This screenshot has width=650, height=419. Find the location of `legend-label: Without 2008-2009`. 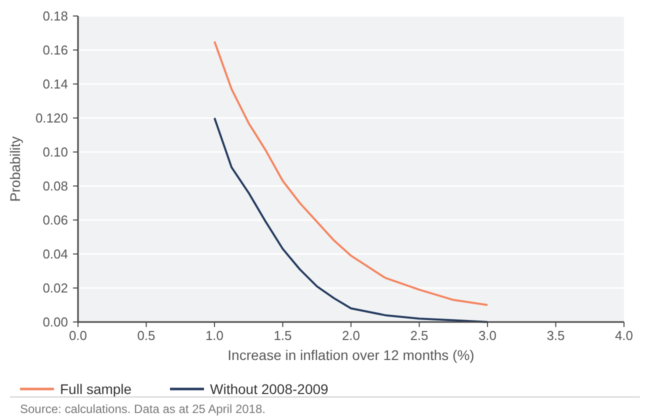

legend-label: Without 2008-2009 is located at coordinates (269, 389).